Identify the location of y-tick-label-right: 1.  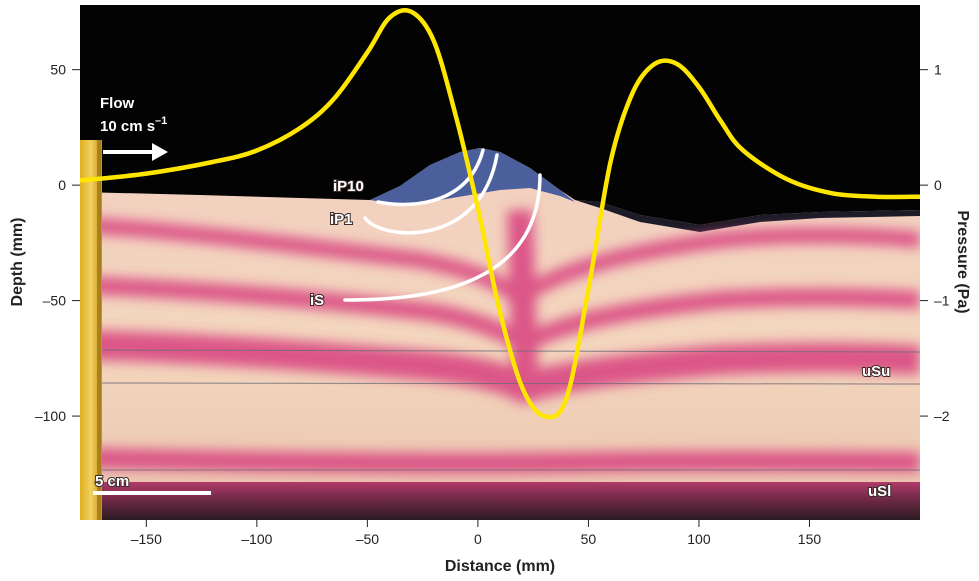
(938, 70).